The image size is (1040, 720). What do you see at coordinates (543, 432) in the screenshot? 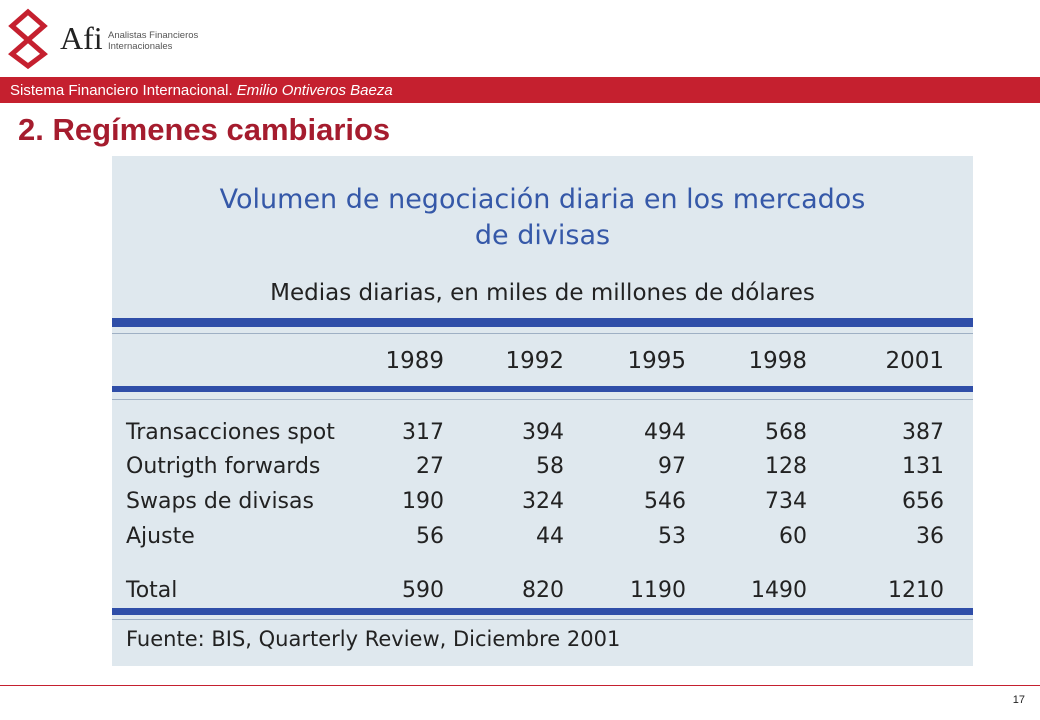
I see `table-cell: 394` at bounding box center [543, 432].